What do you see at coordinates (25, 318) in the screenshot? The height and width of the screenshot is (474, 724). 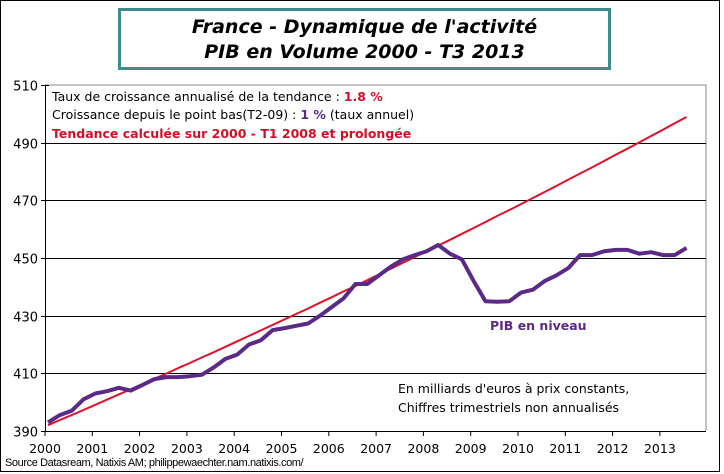 I see `y-tick-label: 430` at bounding box center [25, 318].